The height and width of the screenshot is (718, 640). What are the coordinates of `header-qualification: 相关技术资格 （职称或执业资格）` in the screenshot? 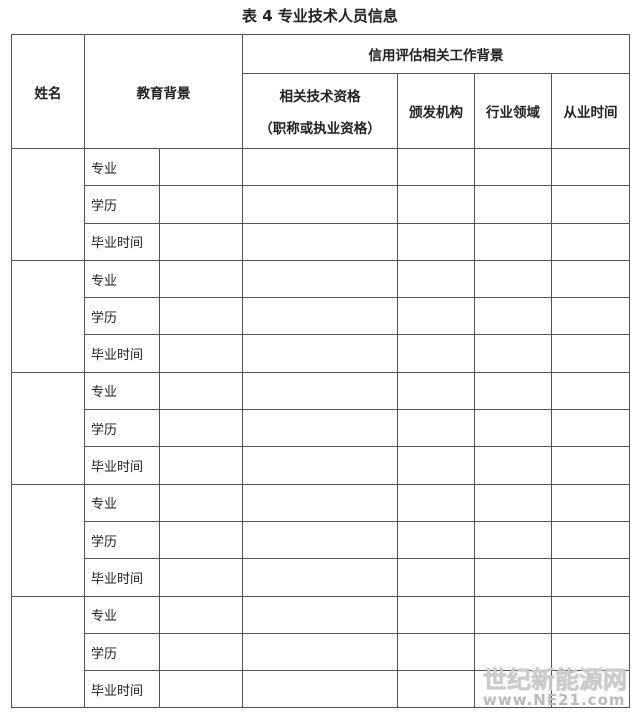 It's located at (320, 111).